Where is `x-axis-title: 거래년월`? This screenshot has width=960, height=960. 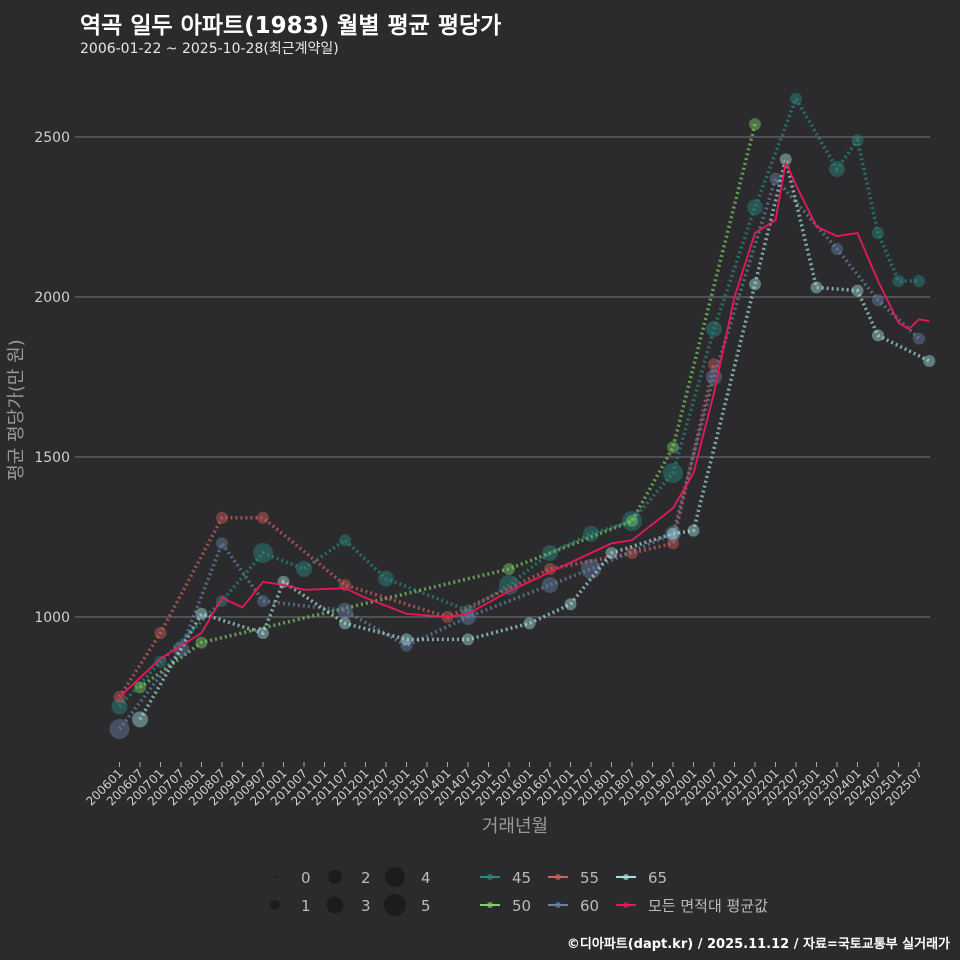 x-axis-title: 거래년월 is located at coordinates (515, 826).